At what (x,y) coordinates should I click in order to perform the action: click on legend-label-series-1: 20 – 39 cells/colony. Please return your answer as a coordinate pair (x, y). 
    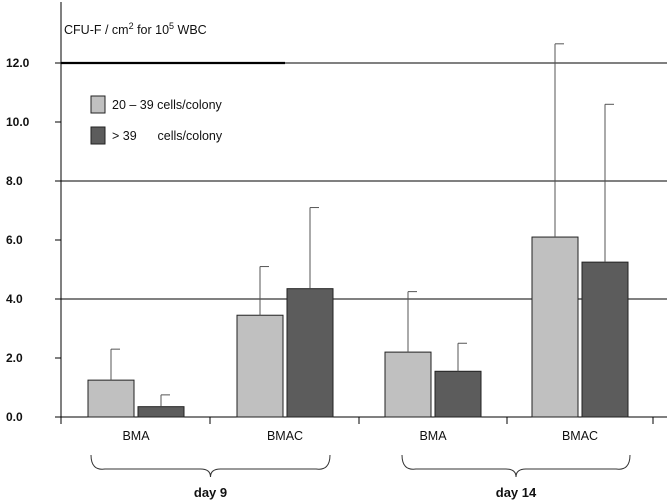
    Looking at the image, I should click on (167, 105).